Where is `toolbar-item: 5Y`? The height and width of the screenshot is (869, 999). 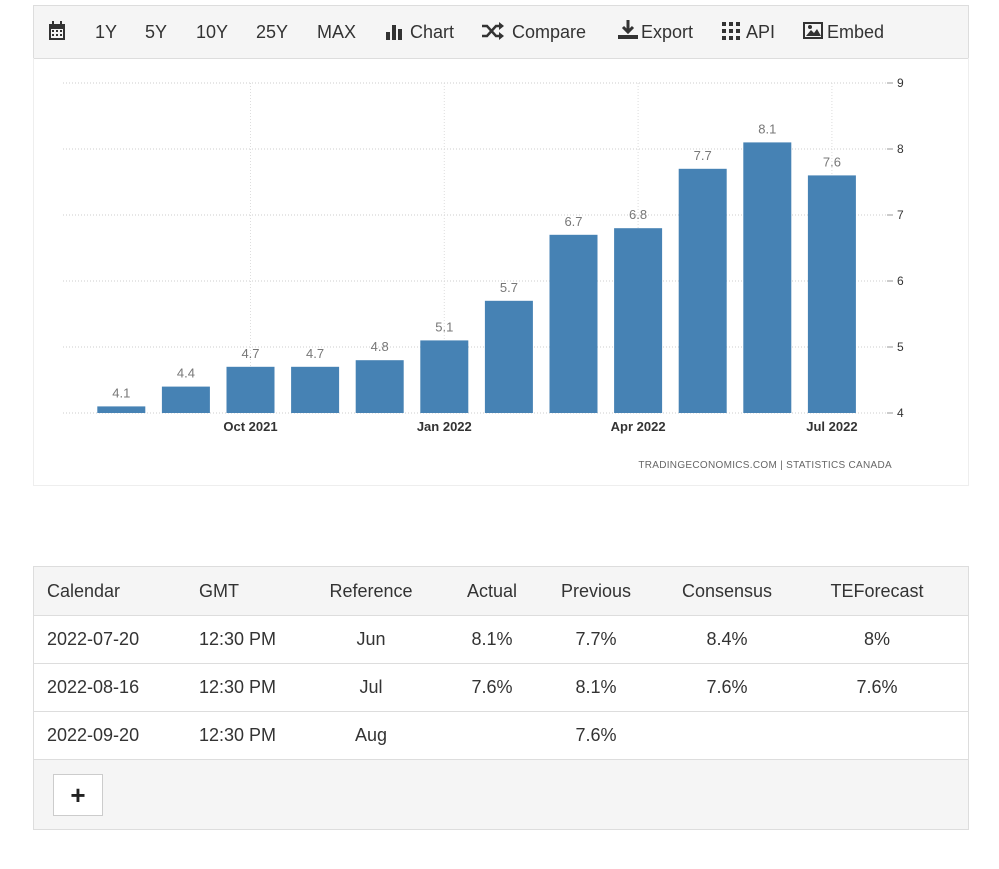 toolbar-item: 5Y is located at coordinates (156, 32).